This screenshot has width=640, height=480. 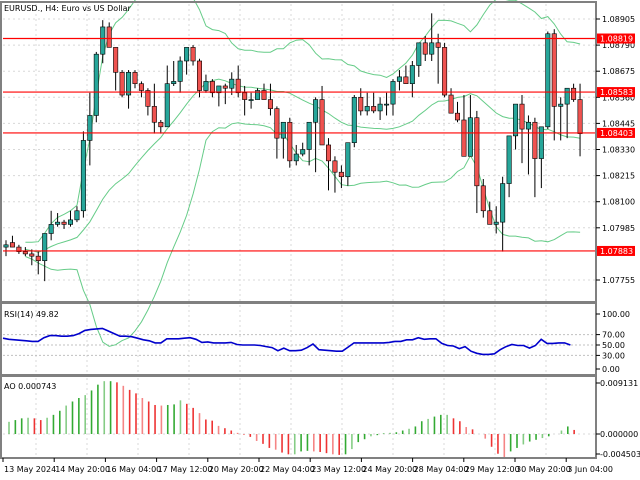 What do you see at coordinates (543, 469) in the screenshot?
I see `time-tick-label: 30 May 20:00` at bounding box center [543, 469].